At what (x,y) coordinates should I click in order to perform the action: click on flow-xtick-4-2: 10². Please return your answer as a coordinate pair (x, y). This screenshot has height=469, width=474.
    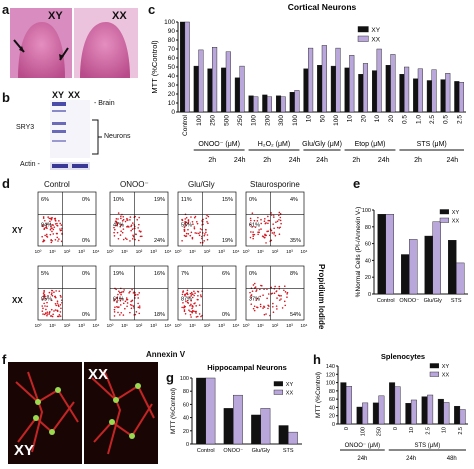
    Looking at the image, I should click on (67, 325).